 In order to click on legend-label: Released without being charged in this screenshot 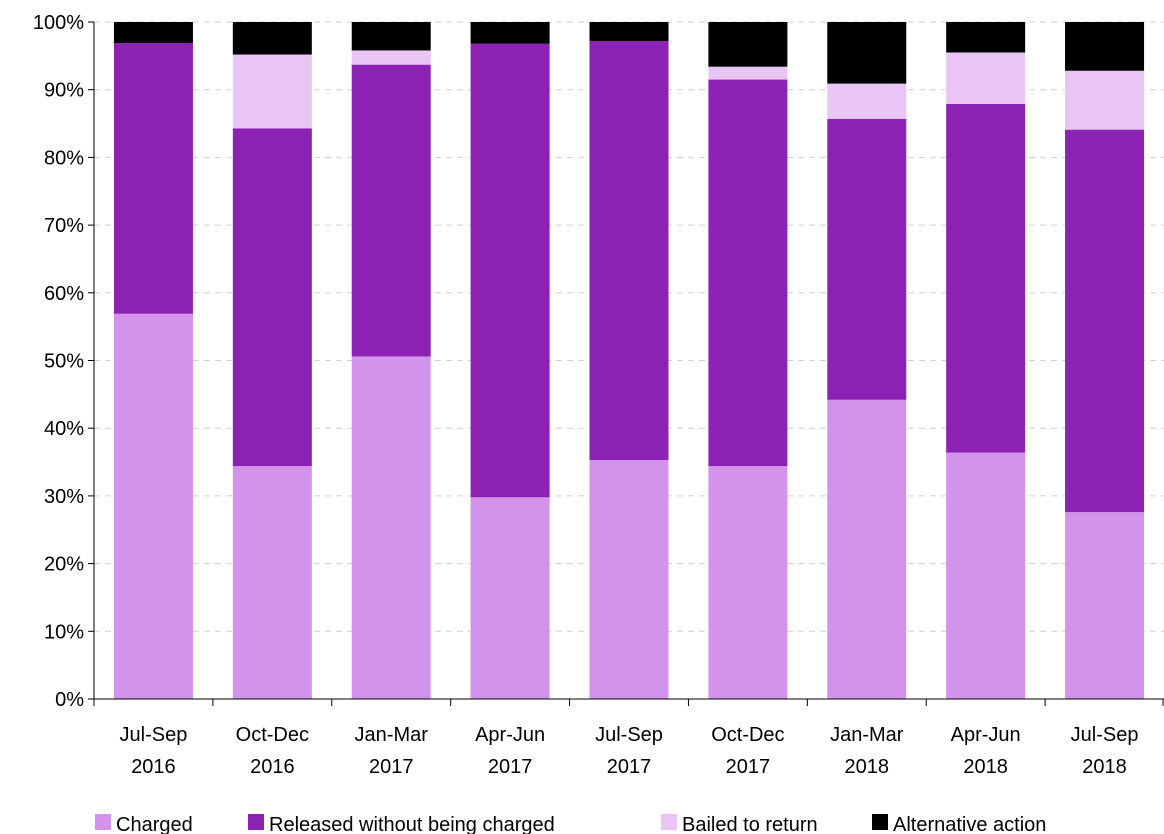, I will do `click(412, 824)`.